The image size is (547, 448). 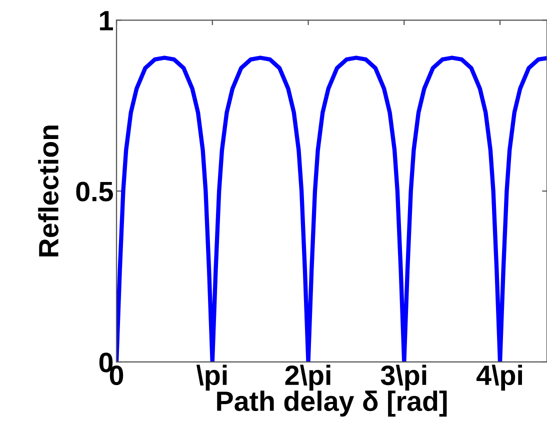 What do you see at coordinates (332, 403) in the screenshot?
I see `x-axis-title: Path delay δ [rad]` at bounding box center [332, 403].